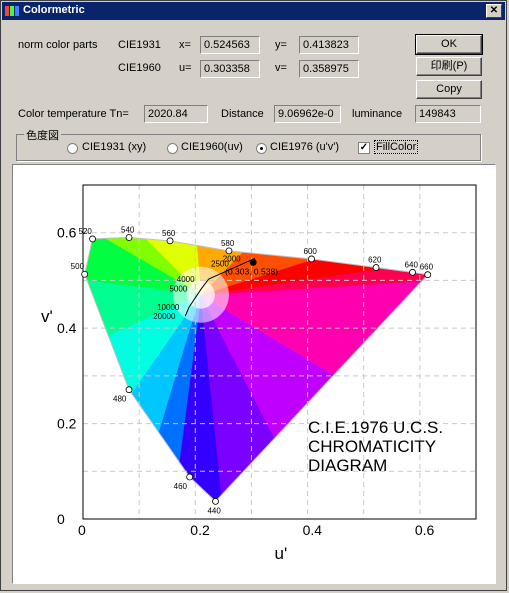 This screenshot has width=509, height=593. What do you see at coordinates (120, 399) in the screenshot?
I see `wavelength-label: 480` at bounding box center [120, 399].